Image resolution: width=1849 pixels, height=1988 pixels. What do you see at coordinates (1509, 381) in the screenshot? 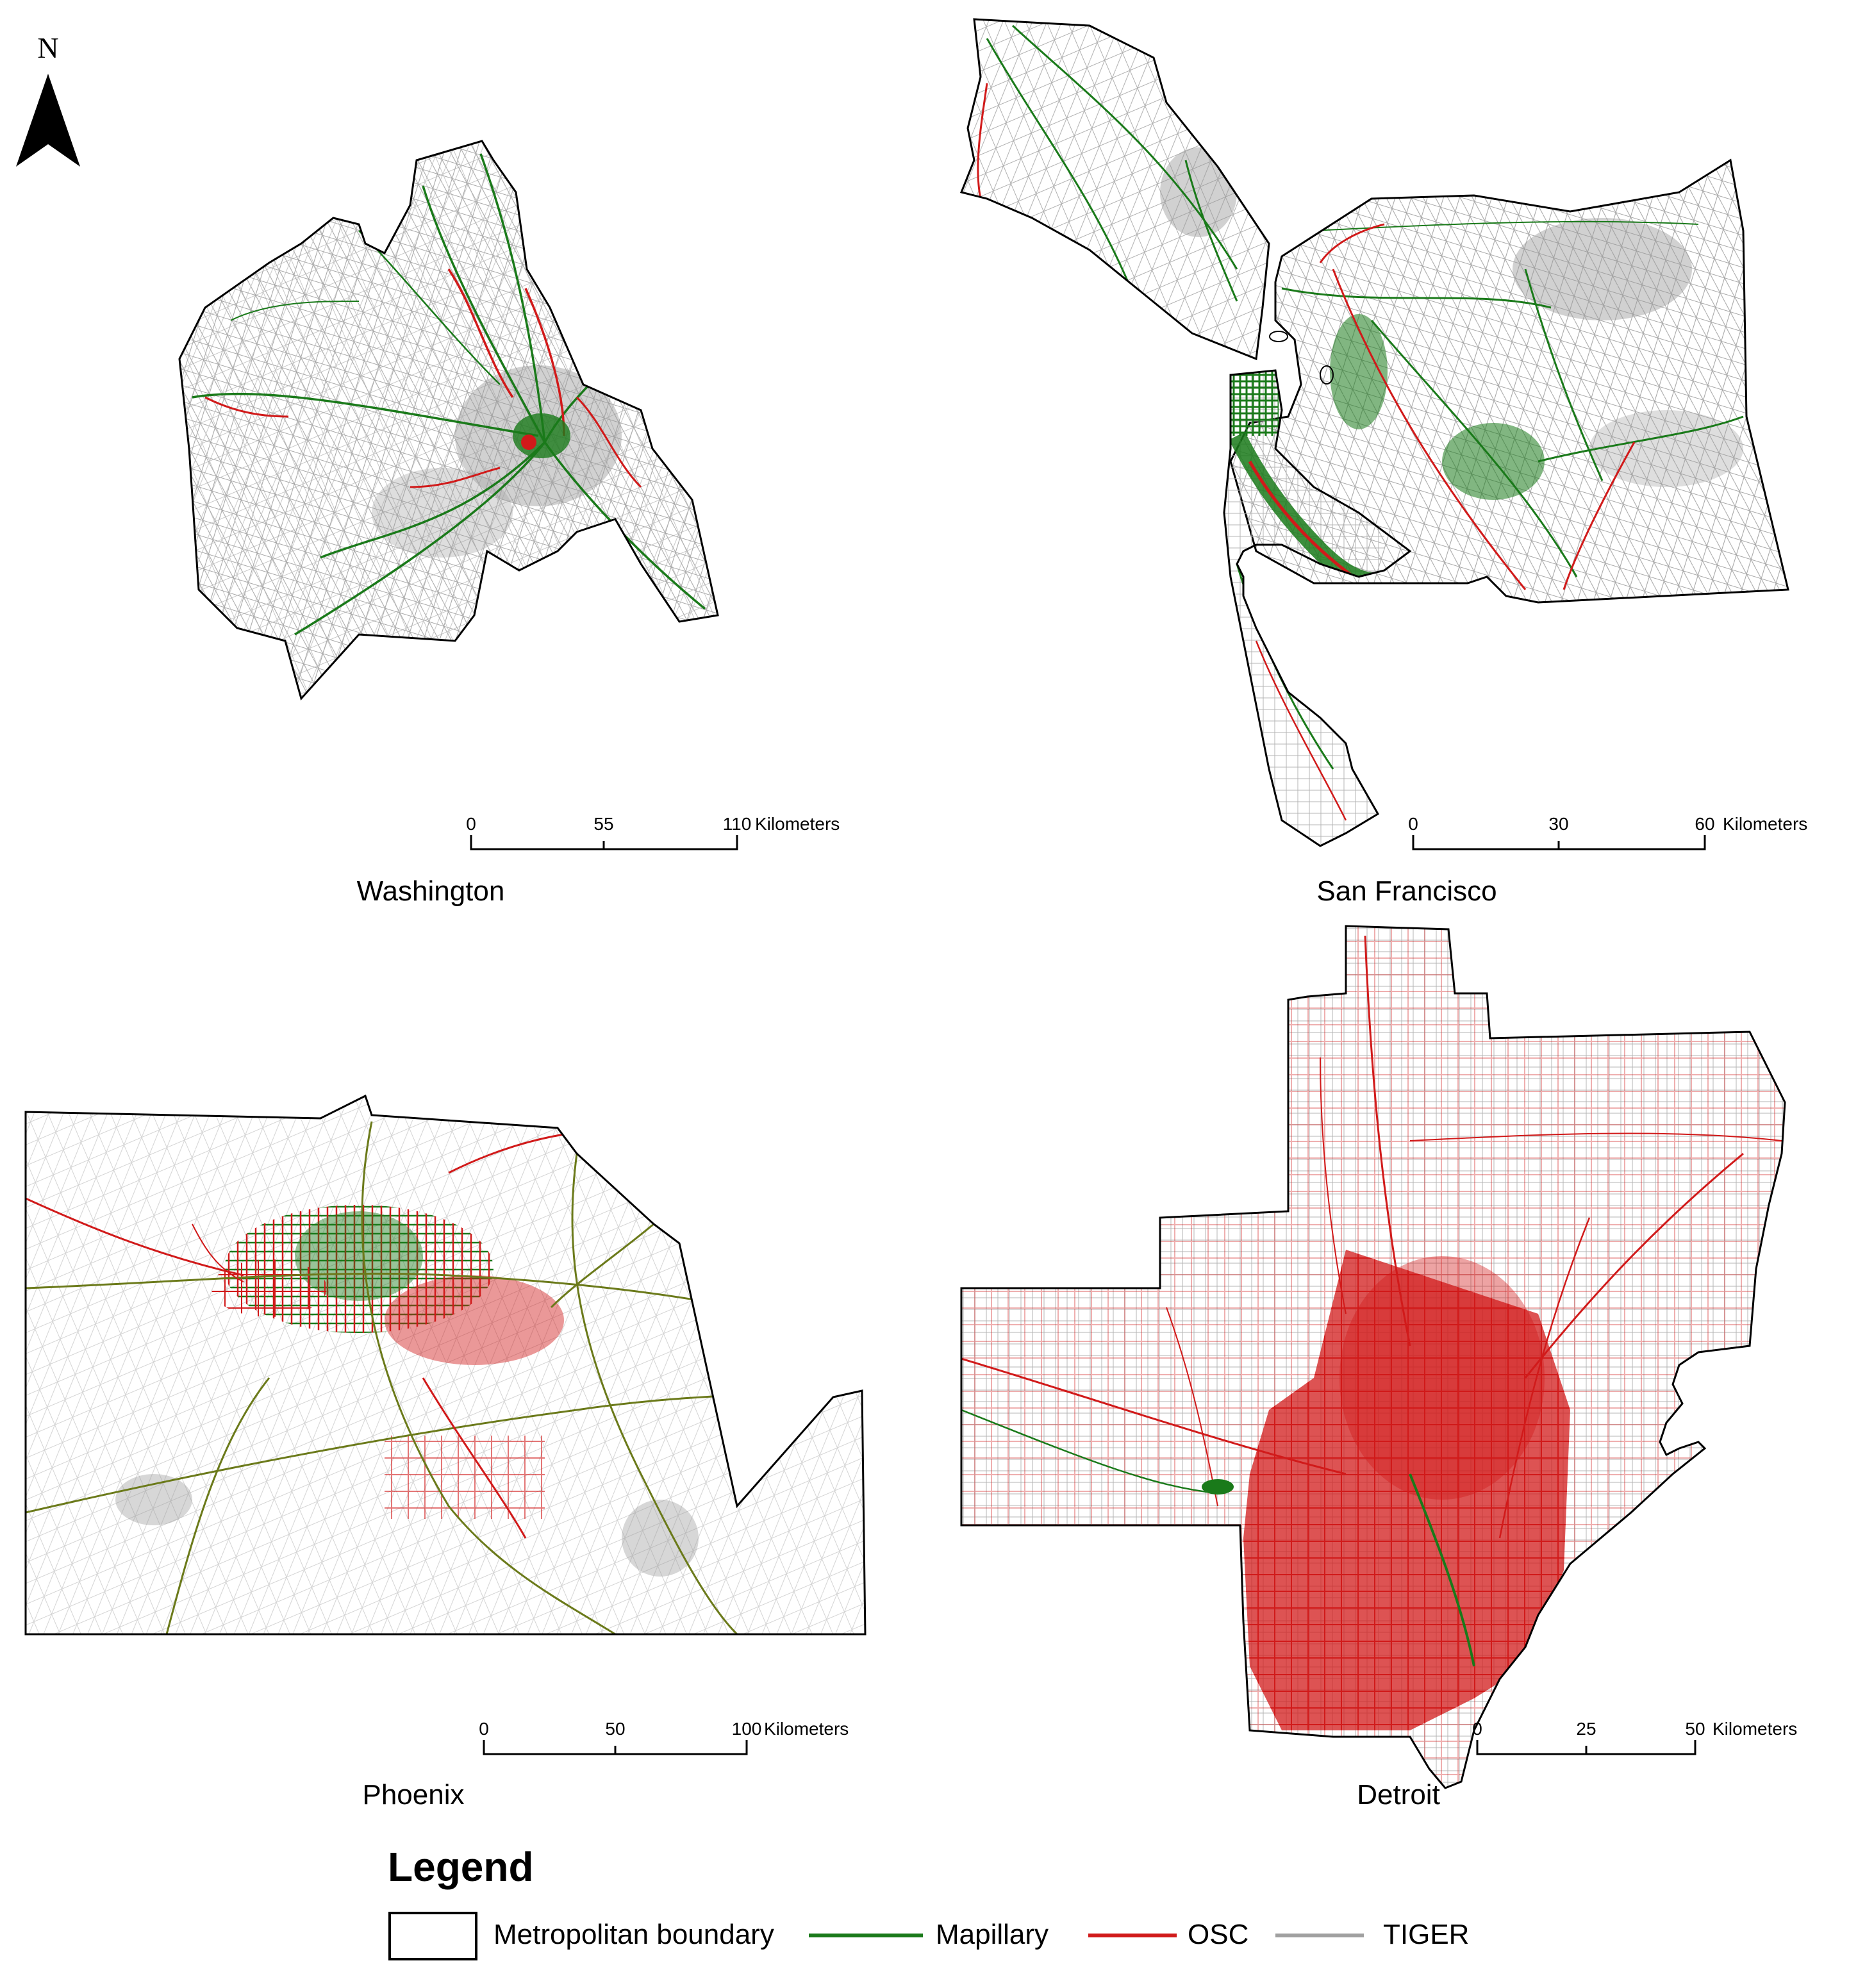
I see `metropolitan-boundary-sf-east` at bounding box center [1509, 381].